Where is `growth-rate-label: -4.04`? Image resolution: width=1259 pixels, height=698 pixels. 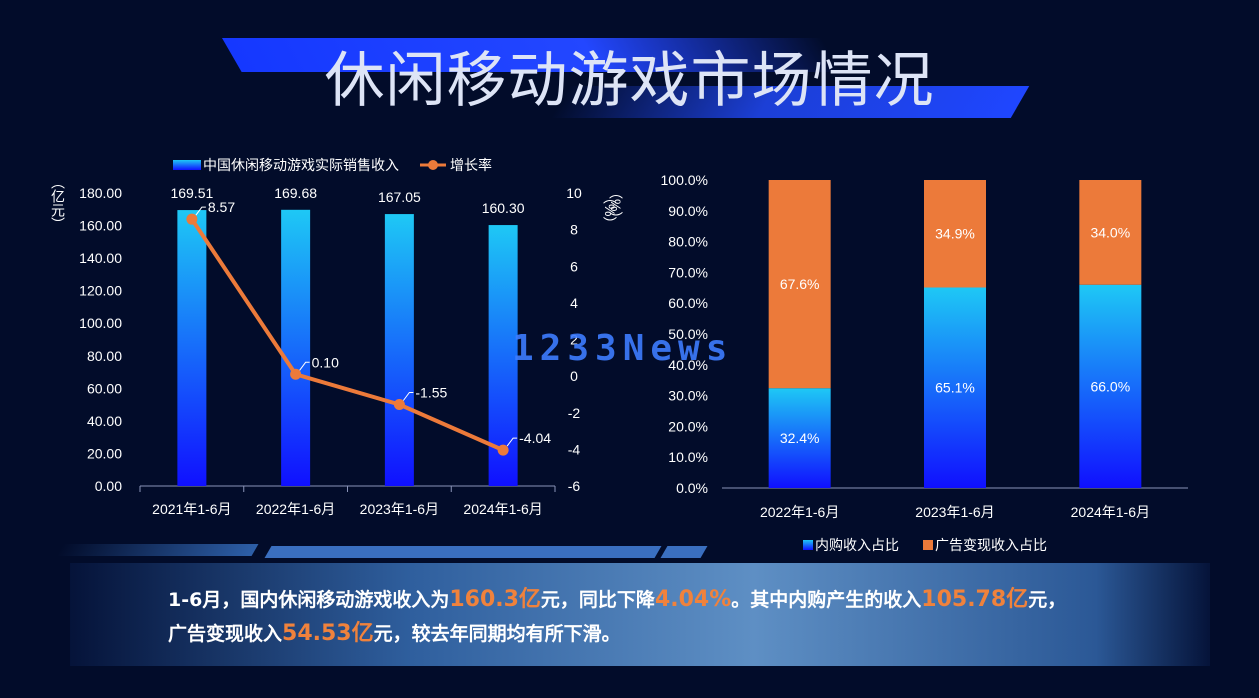 growth-rate-label: -4.04 is located at coordinates (535, 438).